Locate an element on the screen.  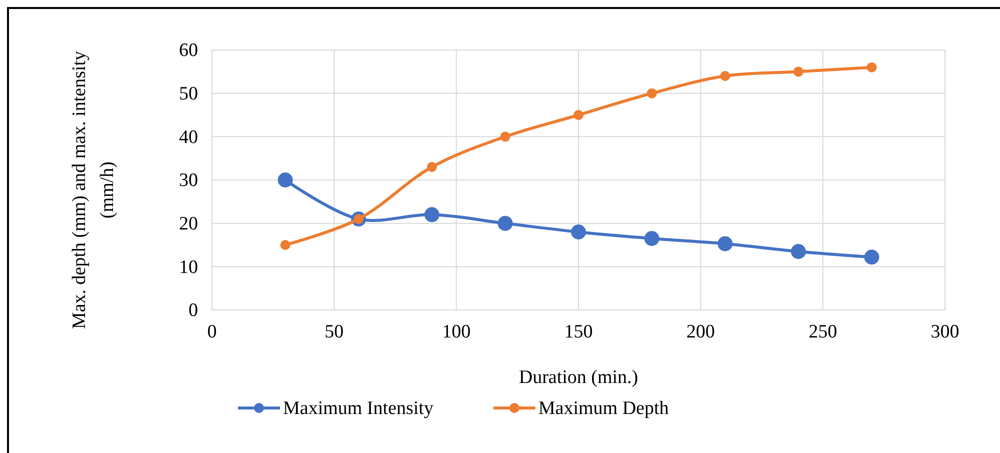
x-tick-label: 250 is located at coordinates (823, 331).